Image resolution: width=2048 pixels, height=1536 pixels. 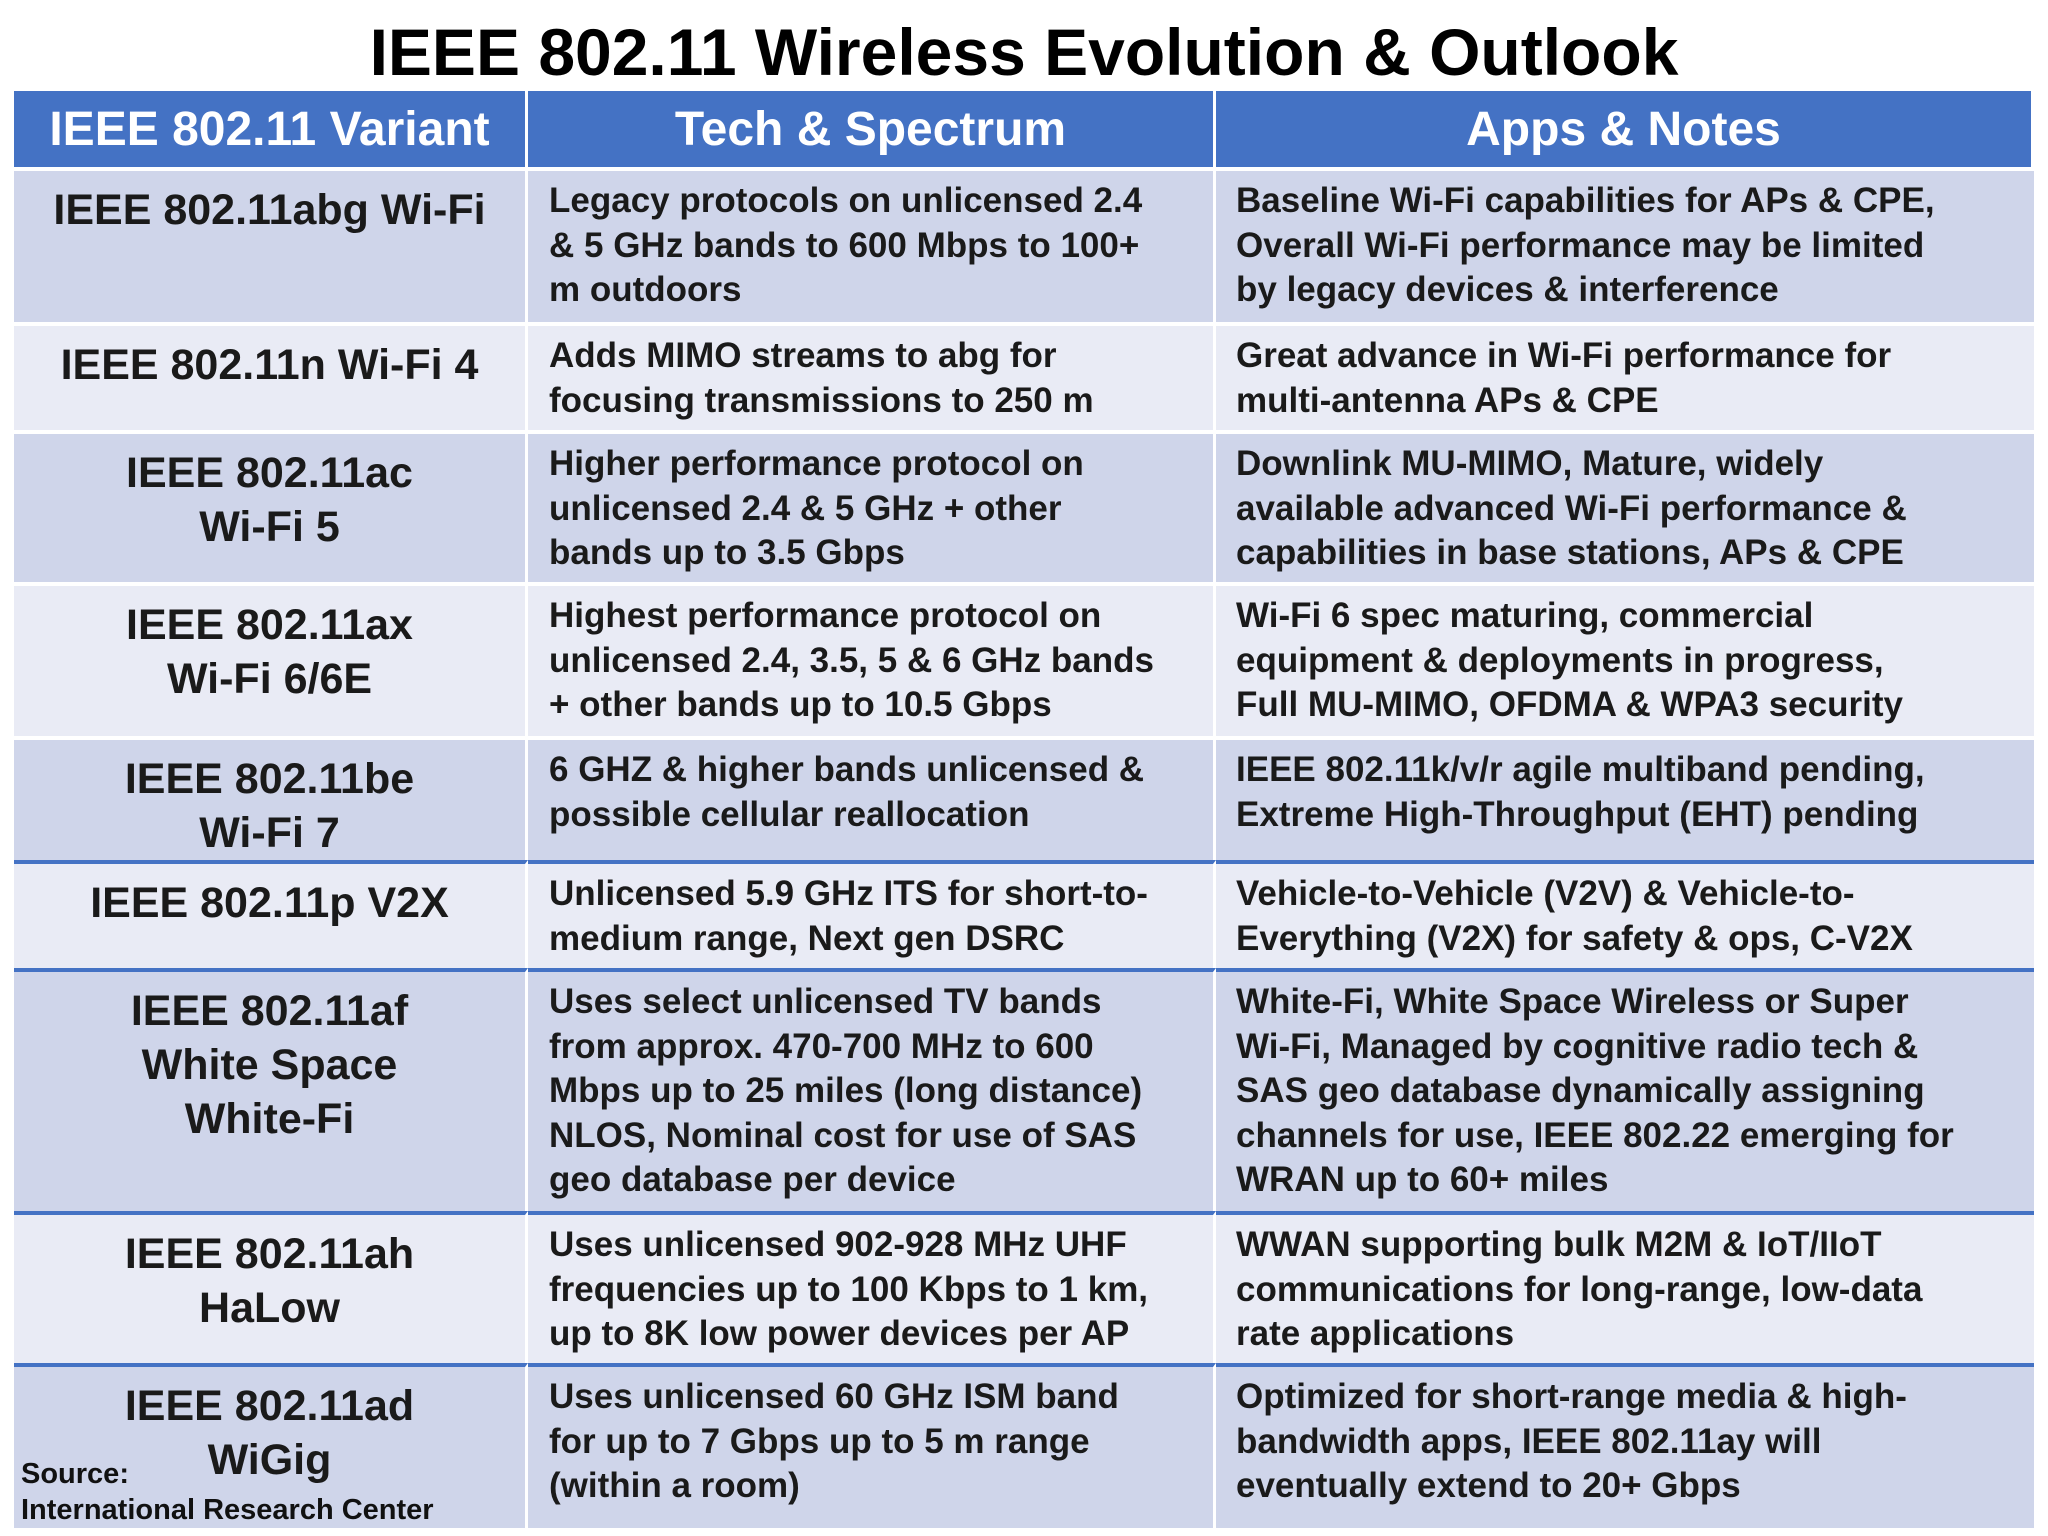 I want to click on cell-text-line: Highest performance protocol on, so click(x=825, y=615).